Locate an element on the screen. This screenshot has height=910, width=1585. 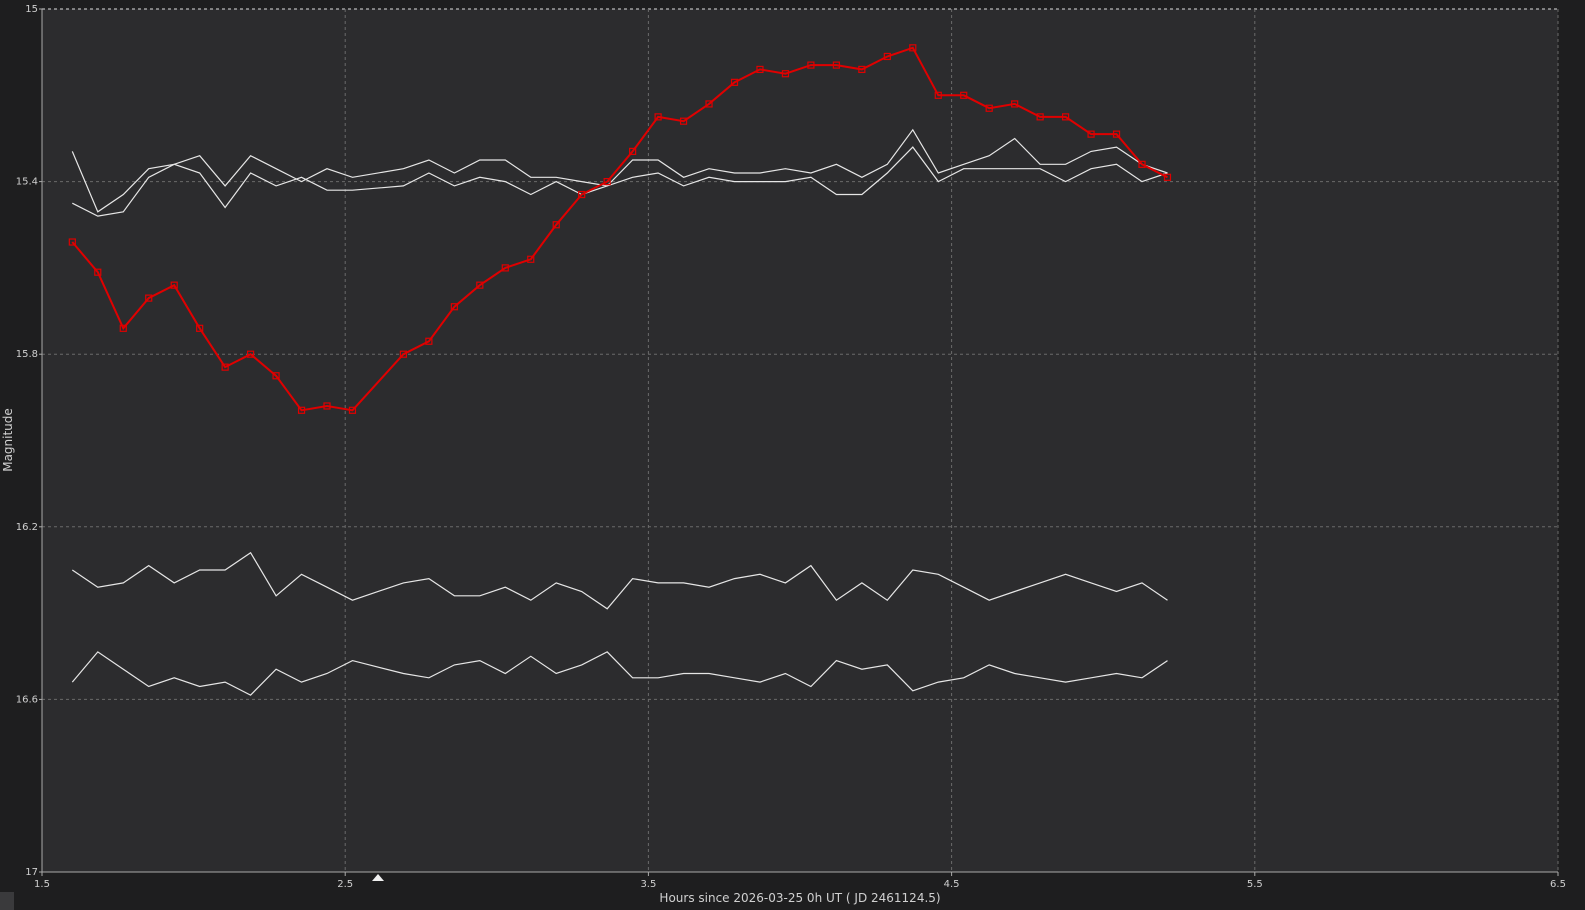
x-tick-label: 4.5 is located at coordinates (952, 884).